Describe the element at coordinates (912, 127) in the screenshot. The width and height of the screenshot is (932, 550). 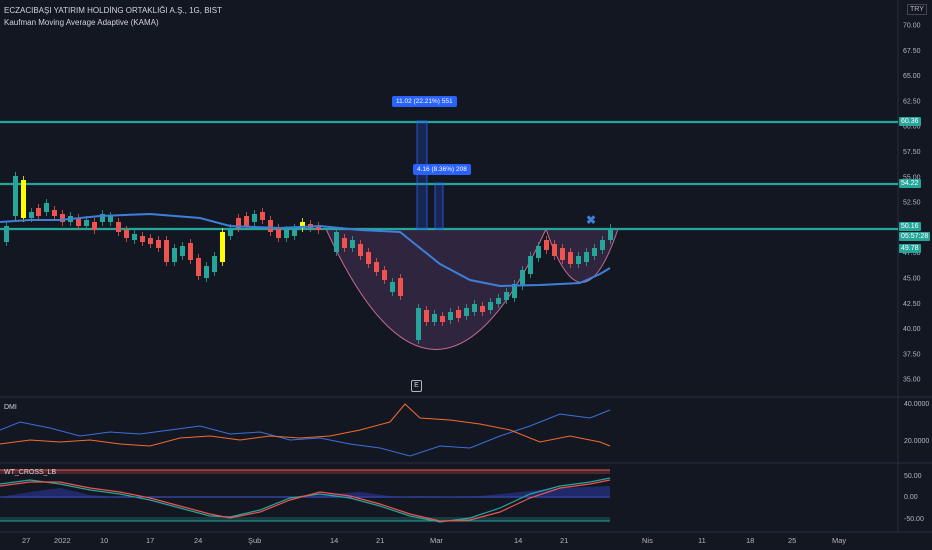
I see `price-tick: 60.00` at that location.